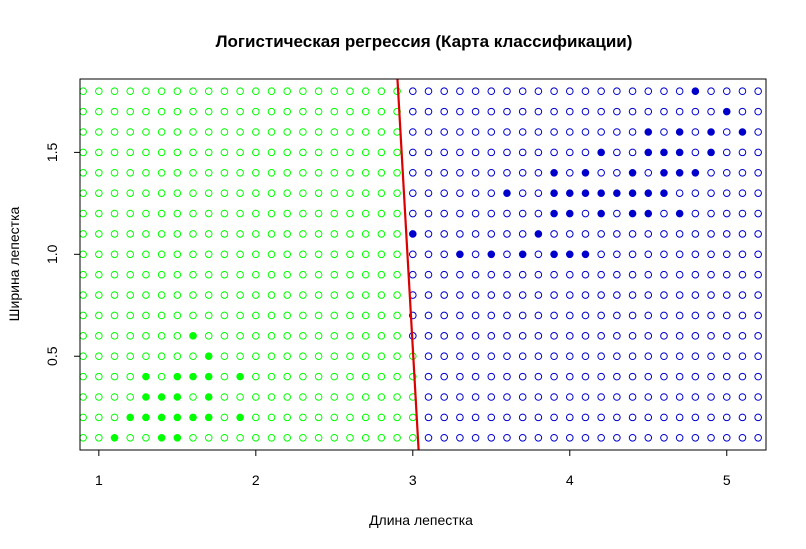 The height and width of the screenshot is (549, 806). Describe the element at coordinates (14, 263) in the screenshot. I see `y-axis-label: Ширина лепестка` at that location.